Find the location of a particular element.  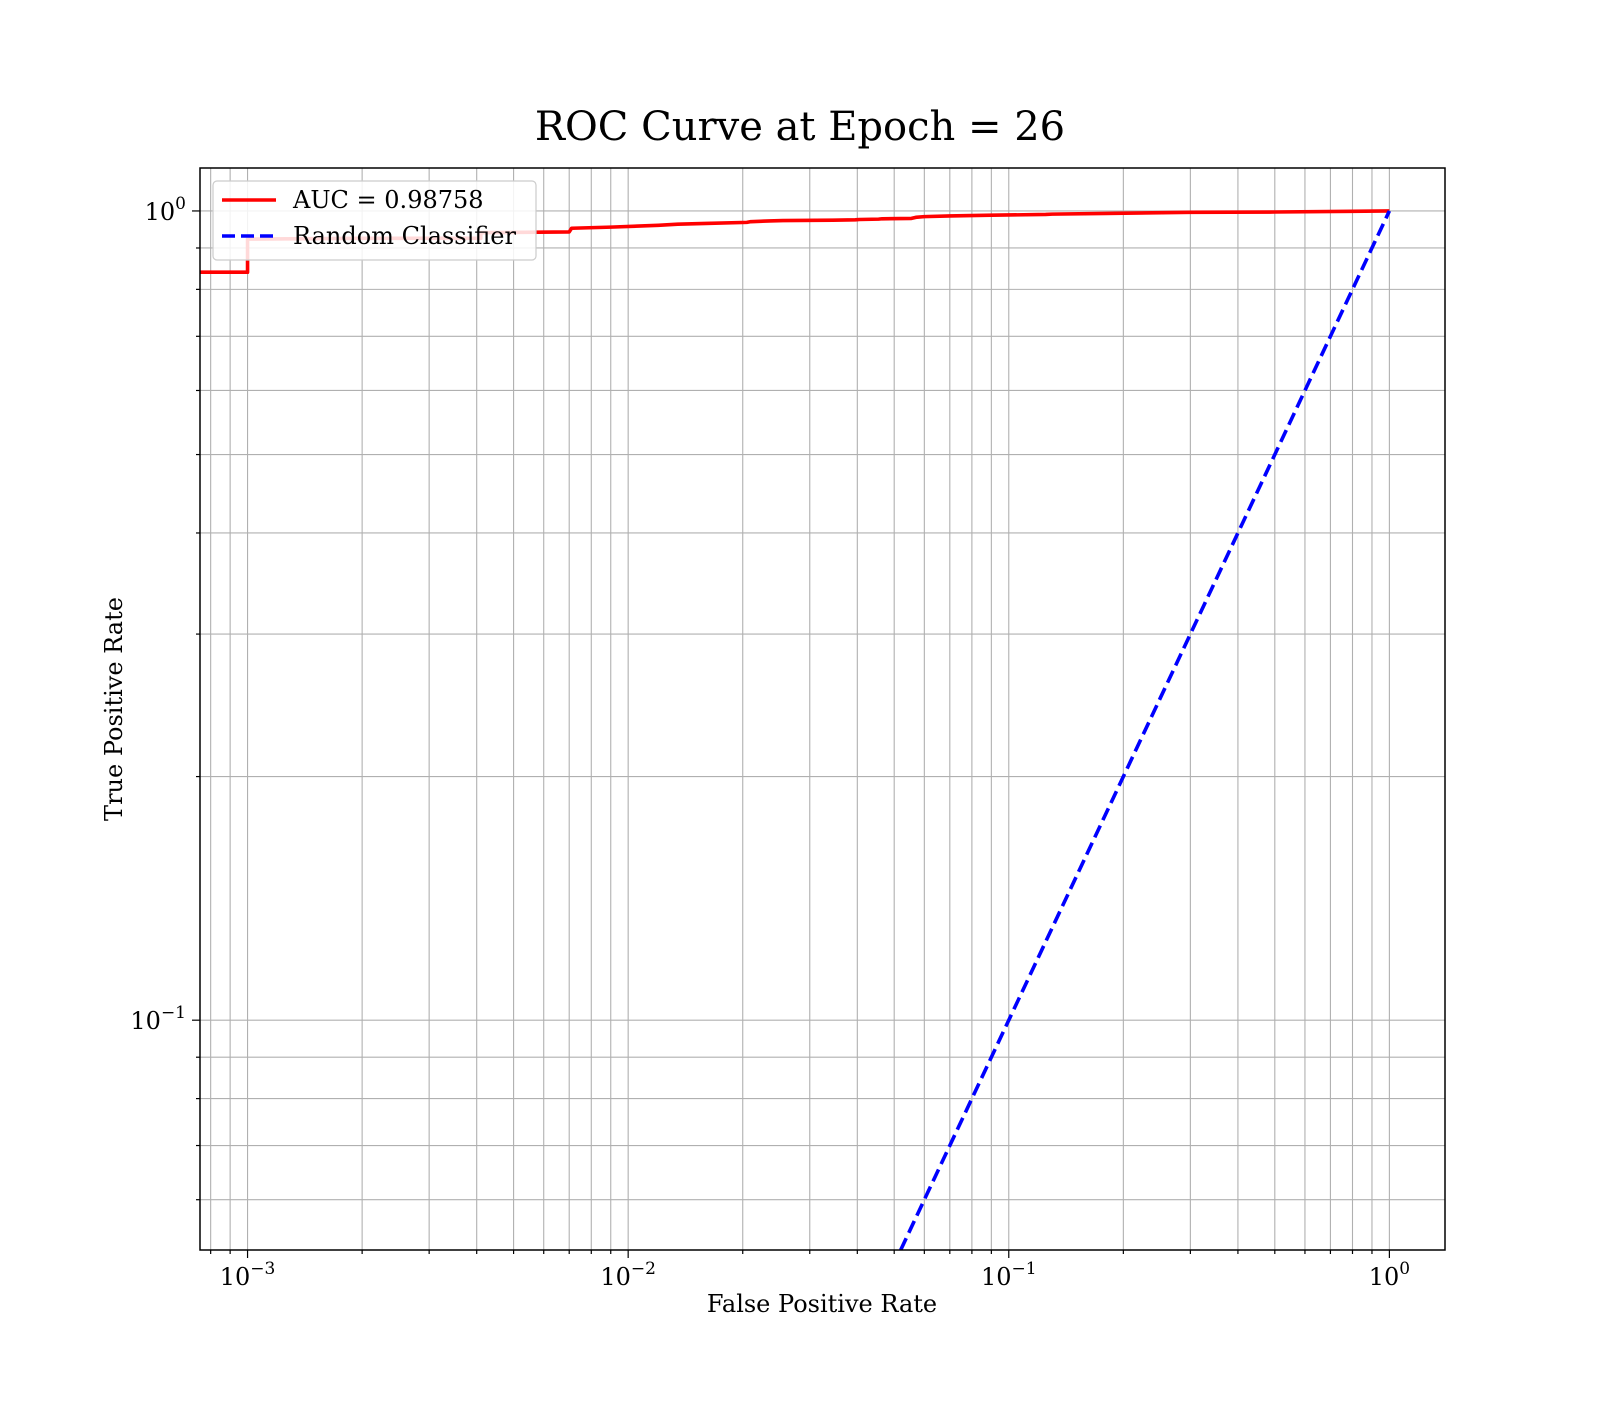

legend-box is located at coordinates (374, 220).